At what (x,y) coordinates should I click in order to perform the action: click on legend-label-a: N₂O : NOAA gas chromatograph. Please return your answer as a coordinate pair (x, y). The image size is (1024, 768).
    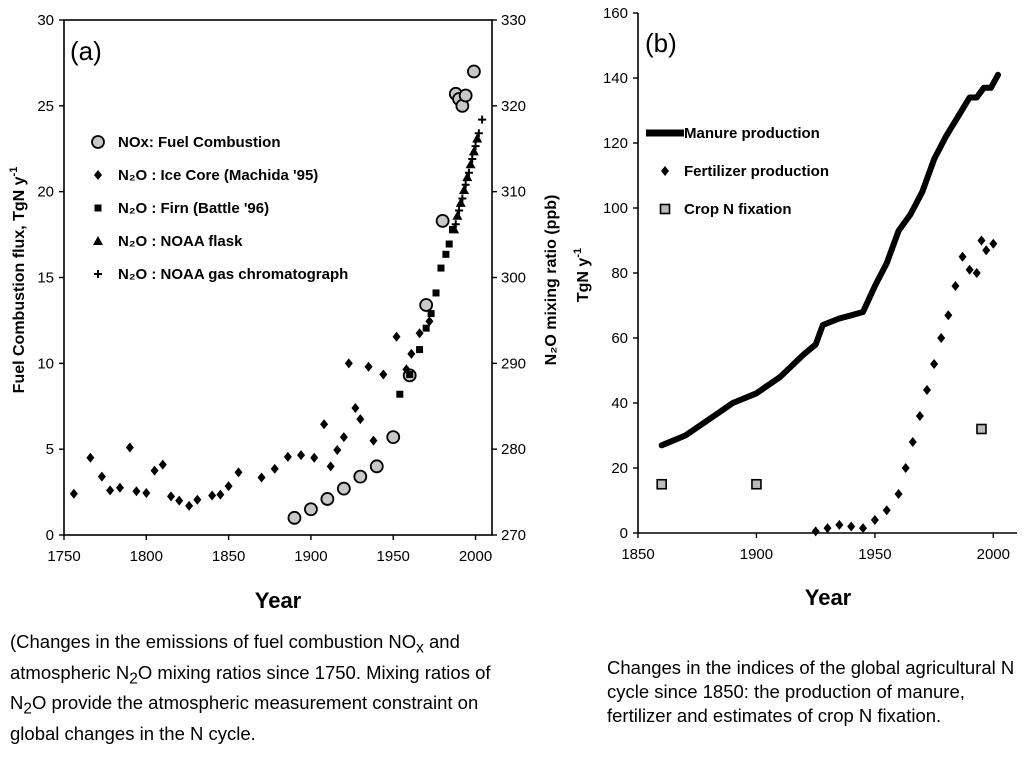
    Looking at the image, I should click on (233, 274).